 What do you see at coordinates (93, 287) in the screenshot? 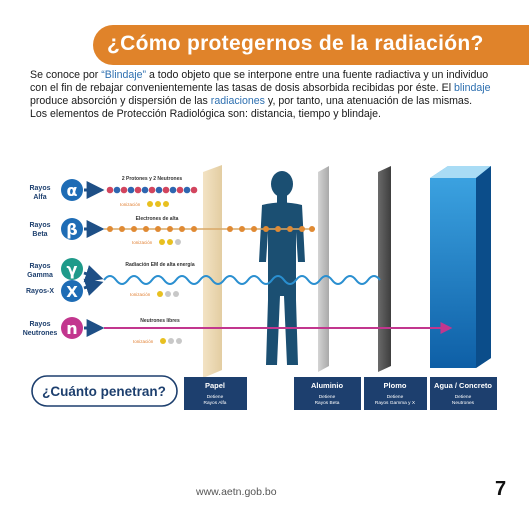
I see `xray-arrow` at bounding box center [93, 287].